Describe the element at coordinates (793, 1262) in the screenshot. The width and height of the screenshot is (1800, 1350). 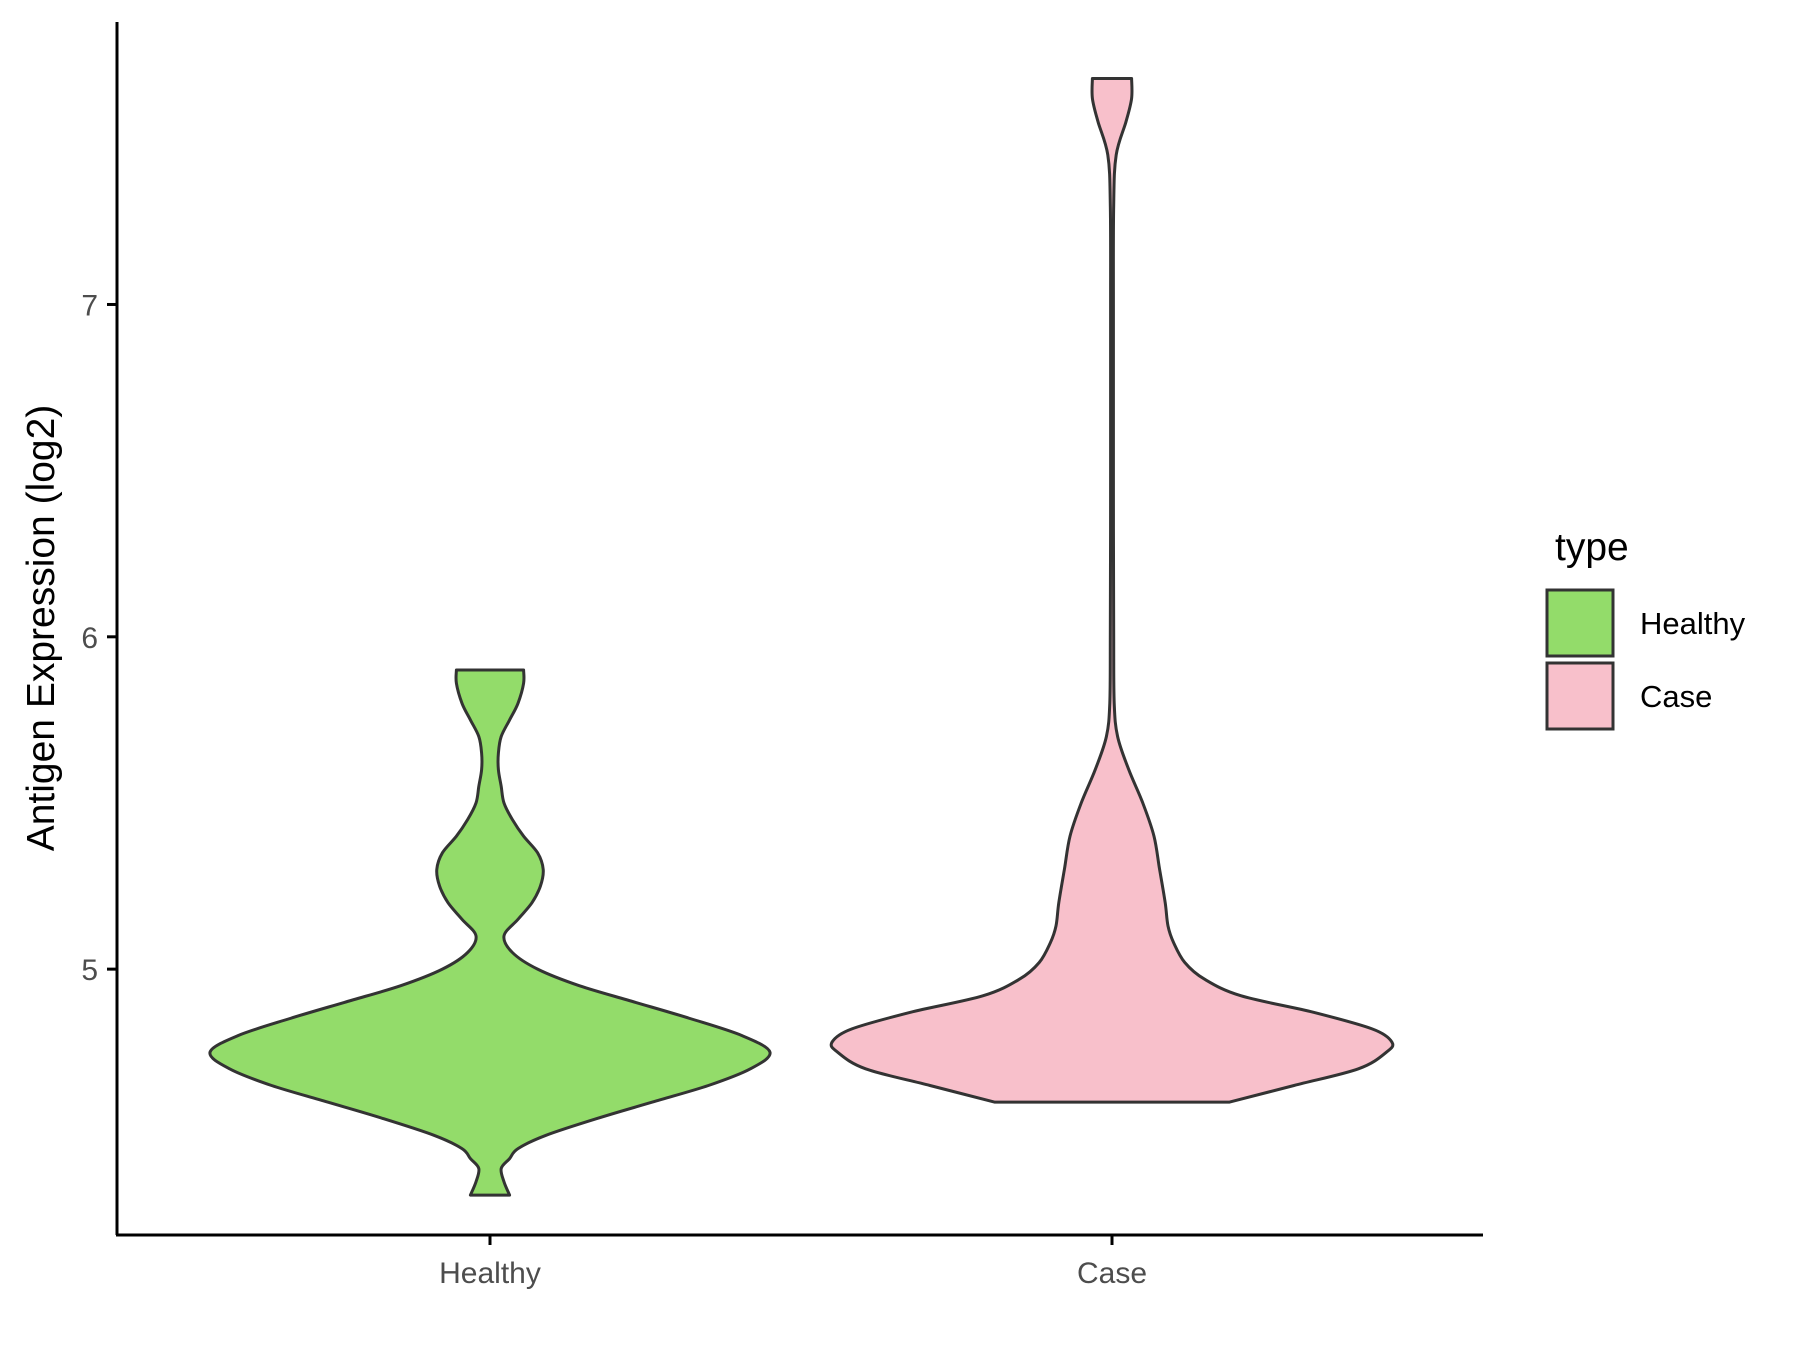
I see `x-axis-ticks: Healthy Case` at that location.